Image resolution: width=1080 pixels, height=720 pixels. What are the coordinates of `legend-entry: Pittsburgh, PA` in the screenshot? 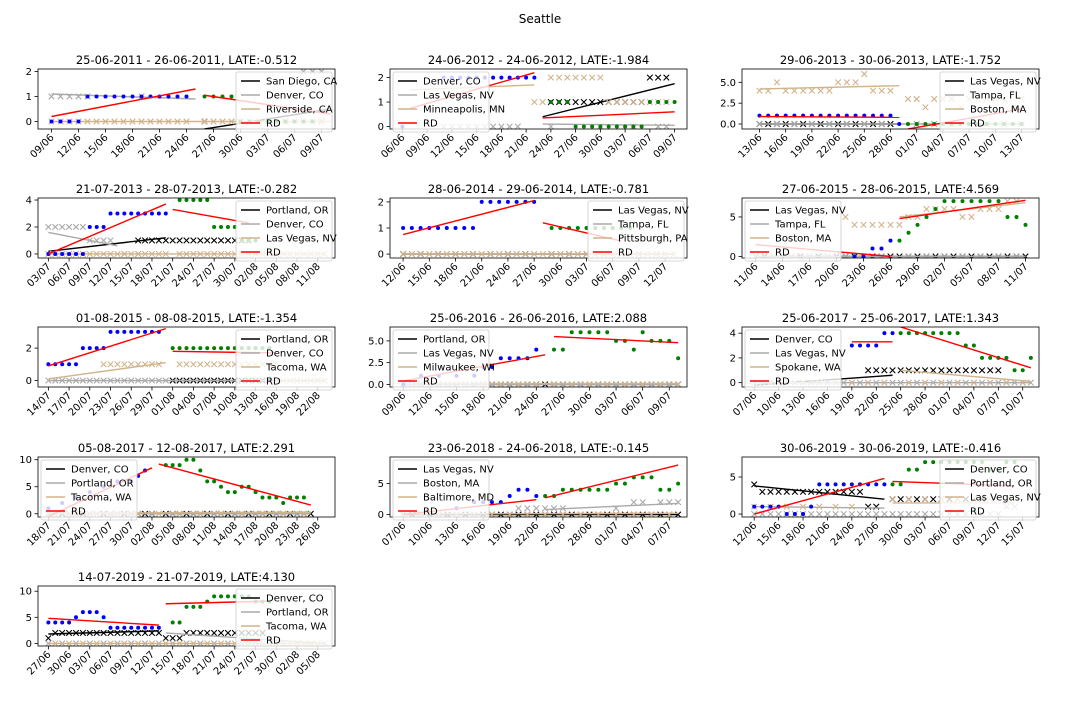 It's located at (653, 239).